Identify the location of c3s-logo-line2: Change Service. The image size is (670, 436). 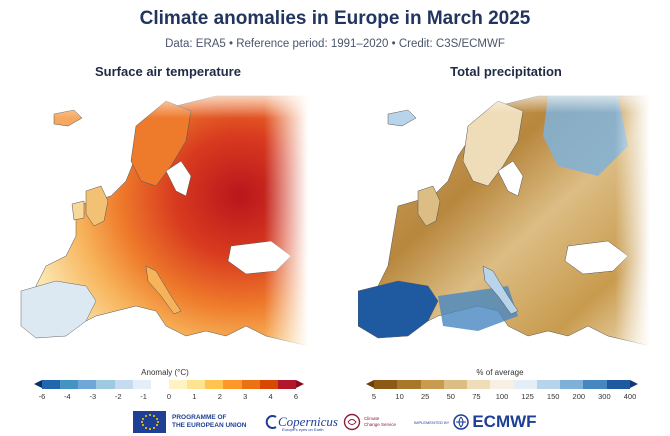
(380, 424).